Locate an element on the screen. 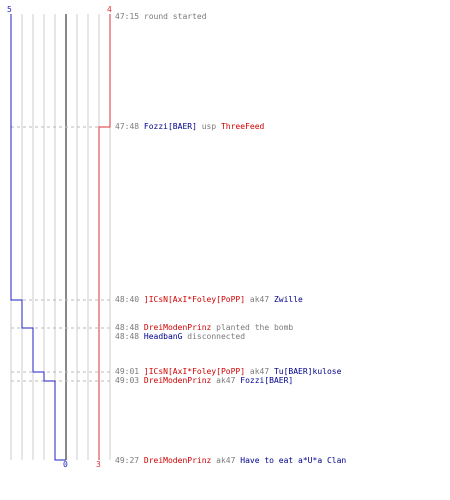 This screenshot has width=450, height=500. player-name-ct: HeadbanG is located at coordinates (163, 336).